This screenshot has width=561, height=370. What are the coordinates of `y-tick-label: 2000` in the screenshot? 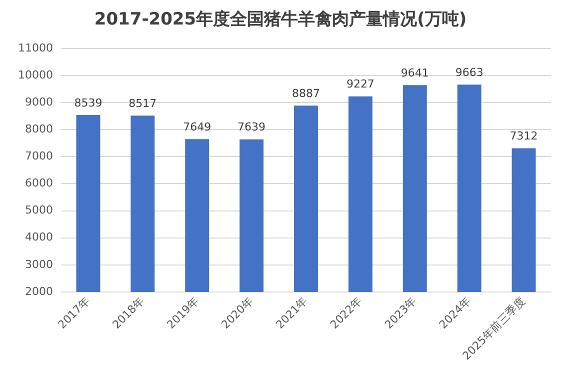 It's located at (38, 291).